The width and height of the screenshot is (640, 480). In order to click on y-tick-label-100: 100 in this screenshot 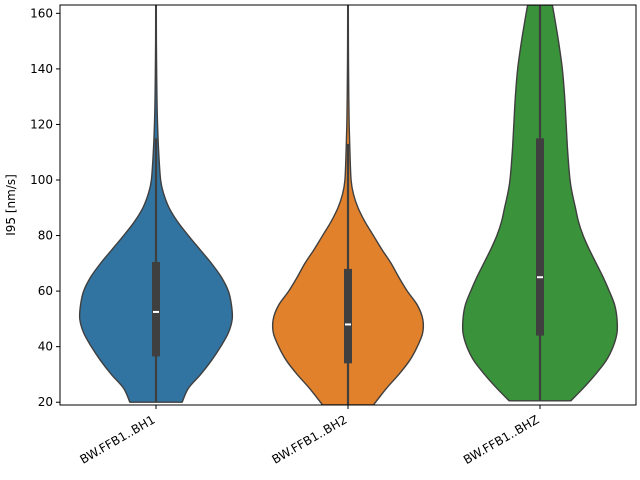, I will do `click(41, 180)`.